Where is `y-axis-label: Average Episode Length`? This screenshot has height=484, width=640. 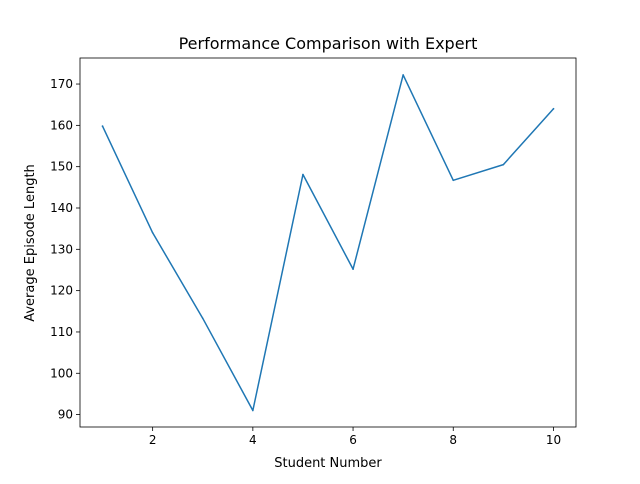
y-axis-label: Average Episode Length is located at coordinates (30, 243).